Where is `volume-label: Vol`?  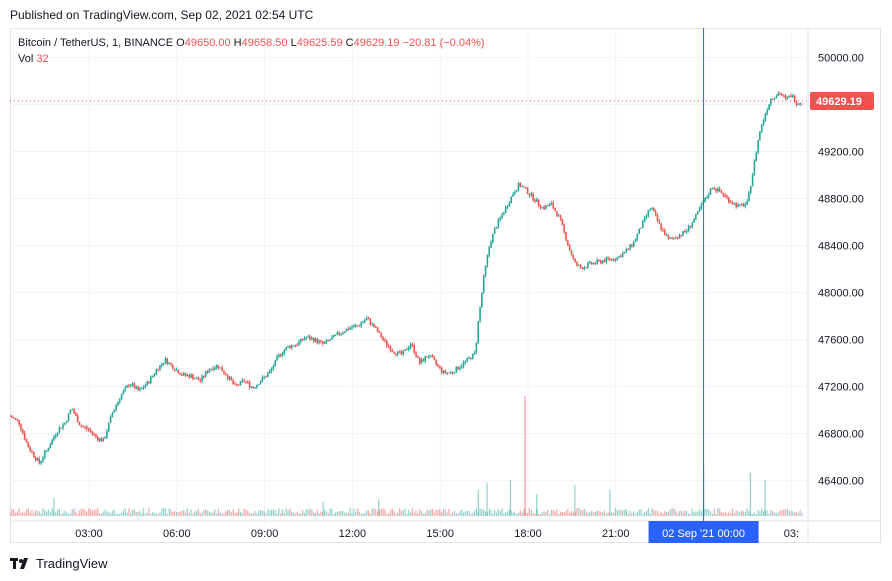
volume-label: Vol is located at coordinates (26, 59).